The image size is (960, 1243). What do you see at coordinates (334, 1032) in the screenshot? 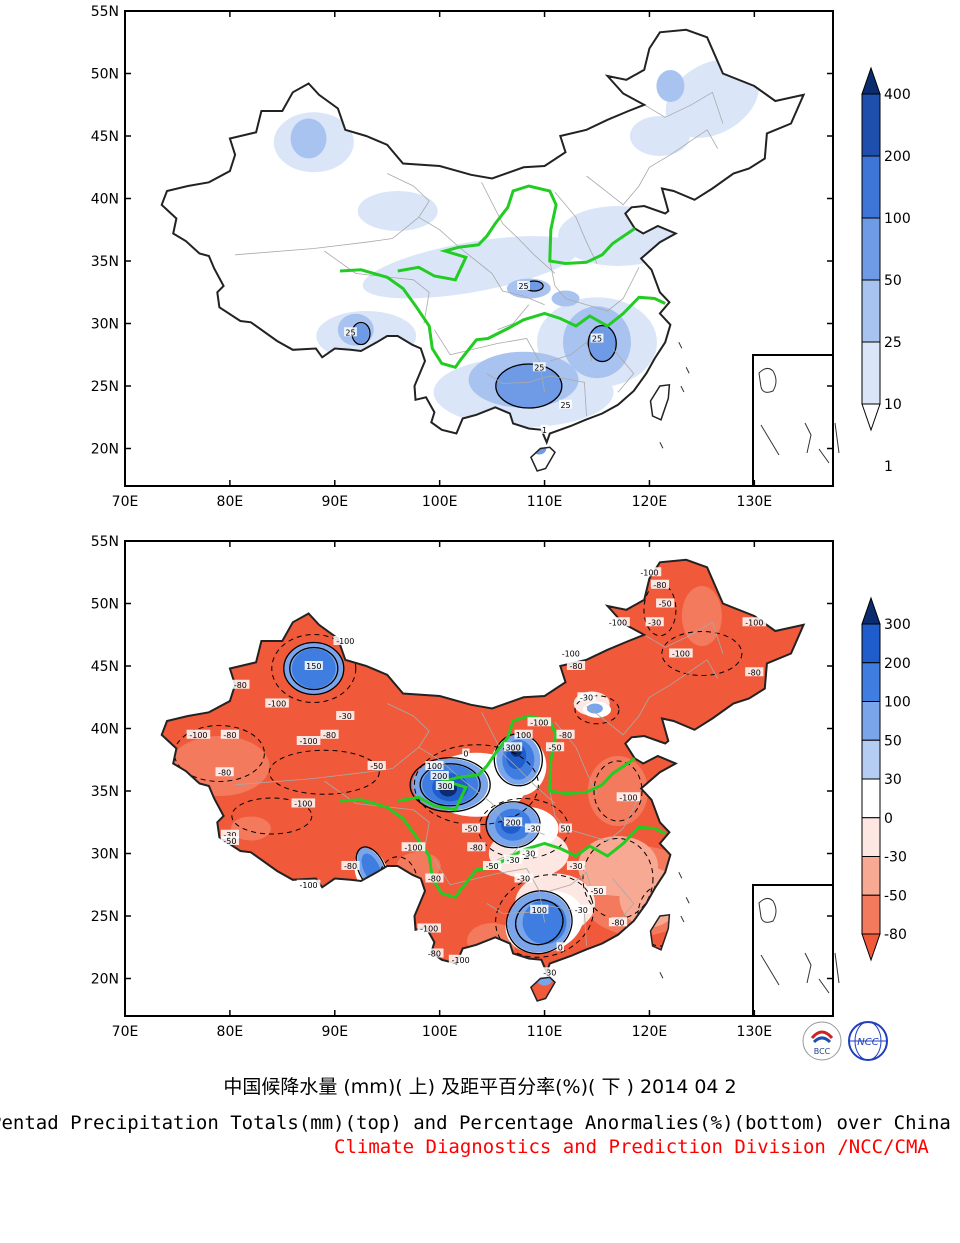
I see `lon-label: 90E` at bounding box center [334, 1032].